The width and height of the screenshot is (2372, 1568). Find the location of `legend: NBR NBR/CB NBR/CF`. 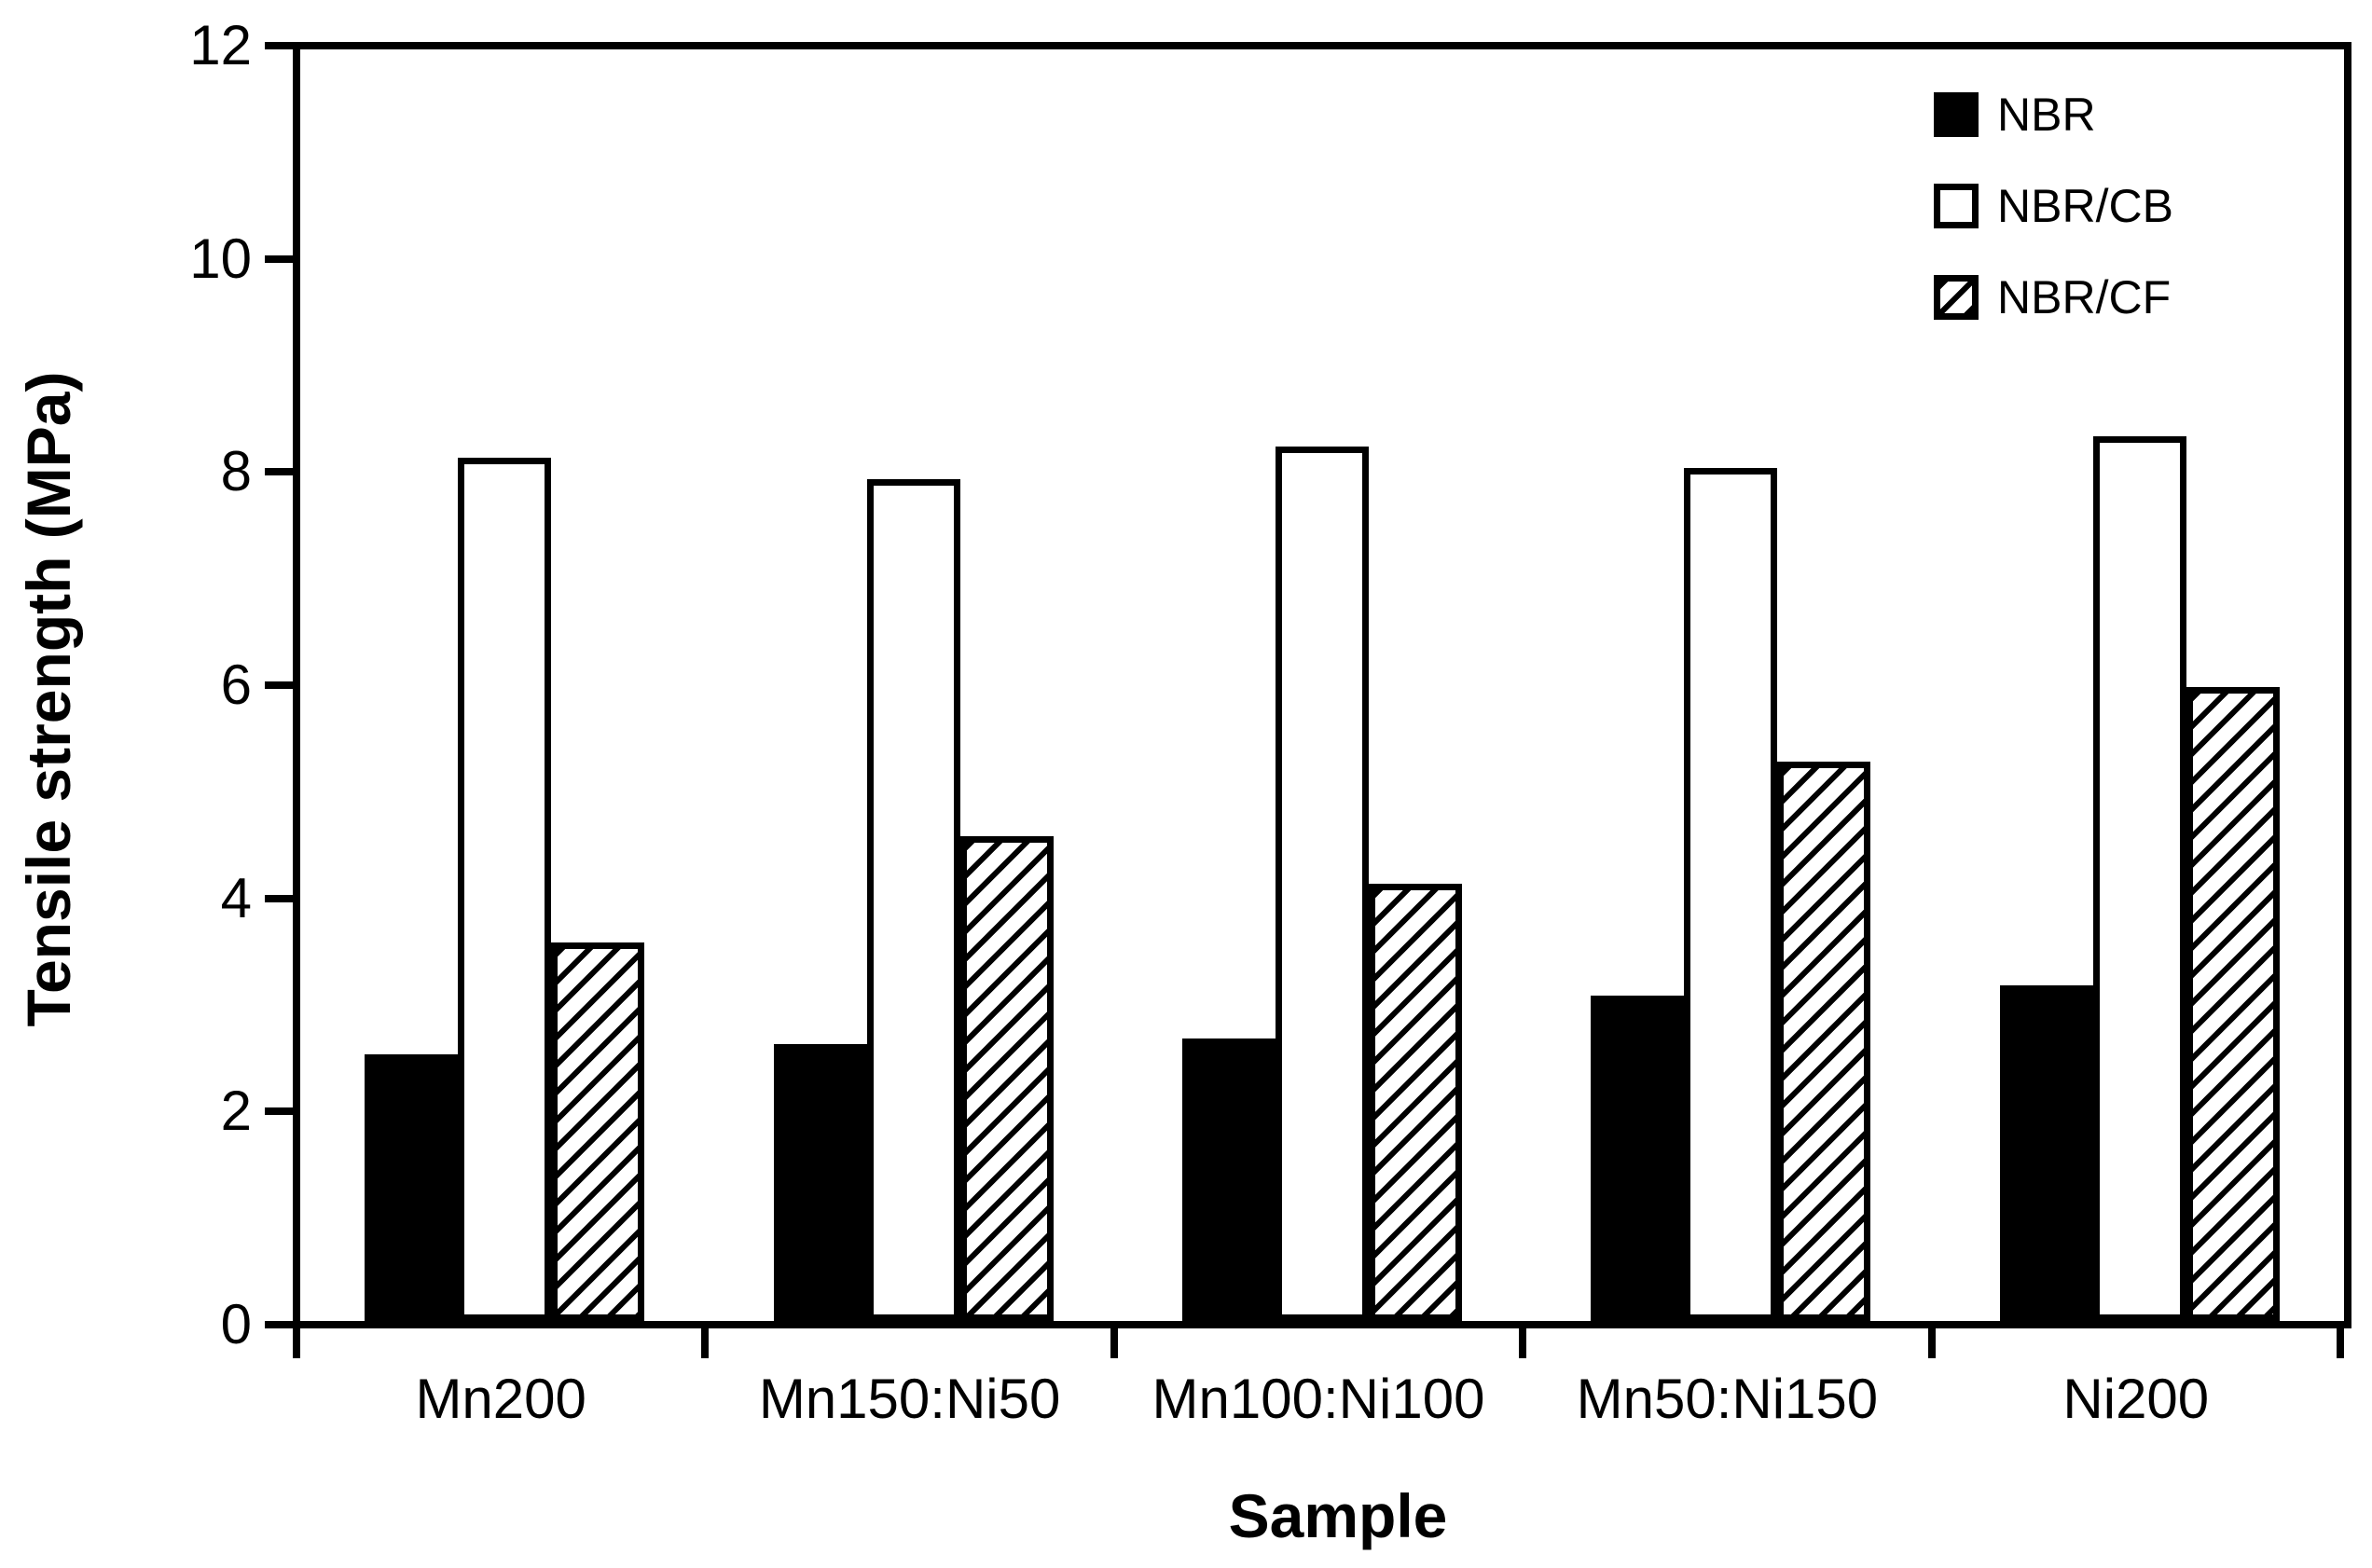

legend: NBR NBR/CB NBR/CF is located at coordinates (2053, 226).